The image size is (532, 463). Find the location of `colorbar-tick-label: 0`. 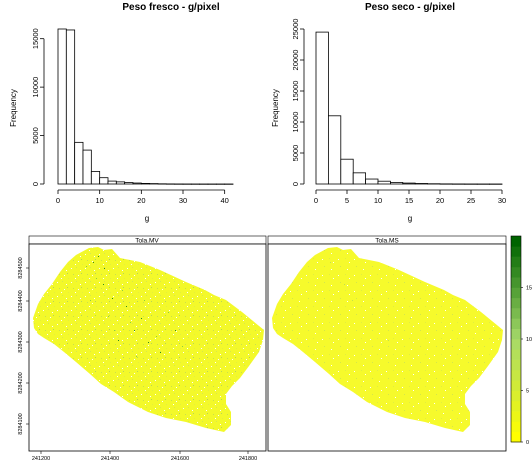

colorbar-tick-label: 0 is located at coordinates (527, 443).